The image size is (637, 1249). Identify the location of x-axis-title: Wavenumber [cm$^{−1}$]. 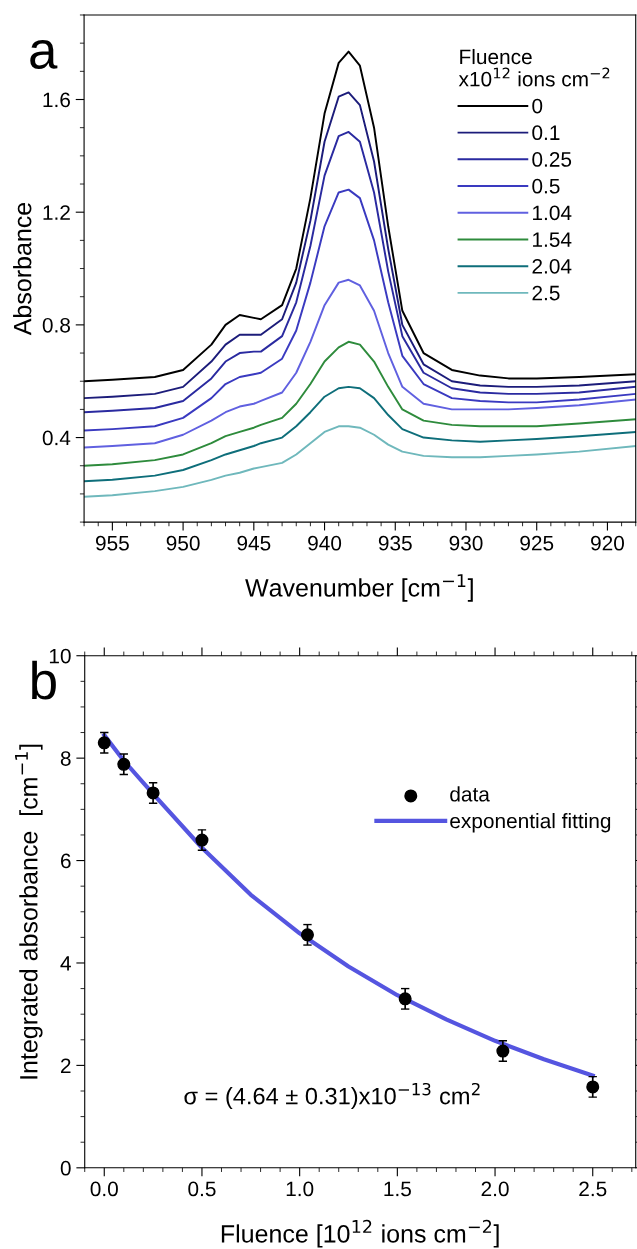
(359, 588).